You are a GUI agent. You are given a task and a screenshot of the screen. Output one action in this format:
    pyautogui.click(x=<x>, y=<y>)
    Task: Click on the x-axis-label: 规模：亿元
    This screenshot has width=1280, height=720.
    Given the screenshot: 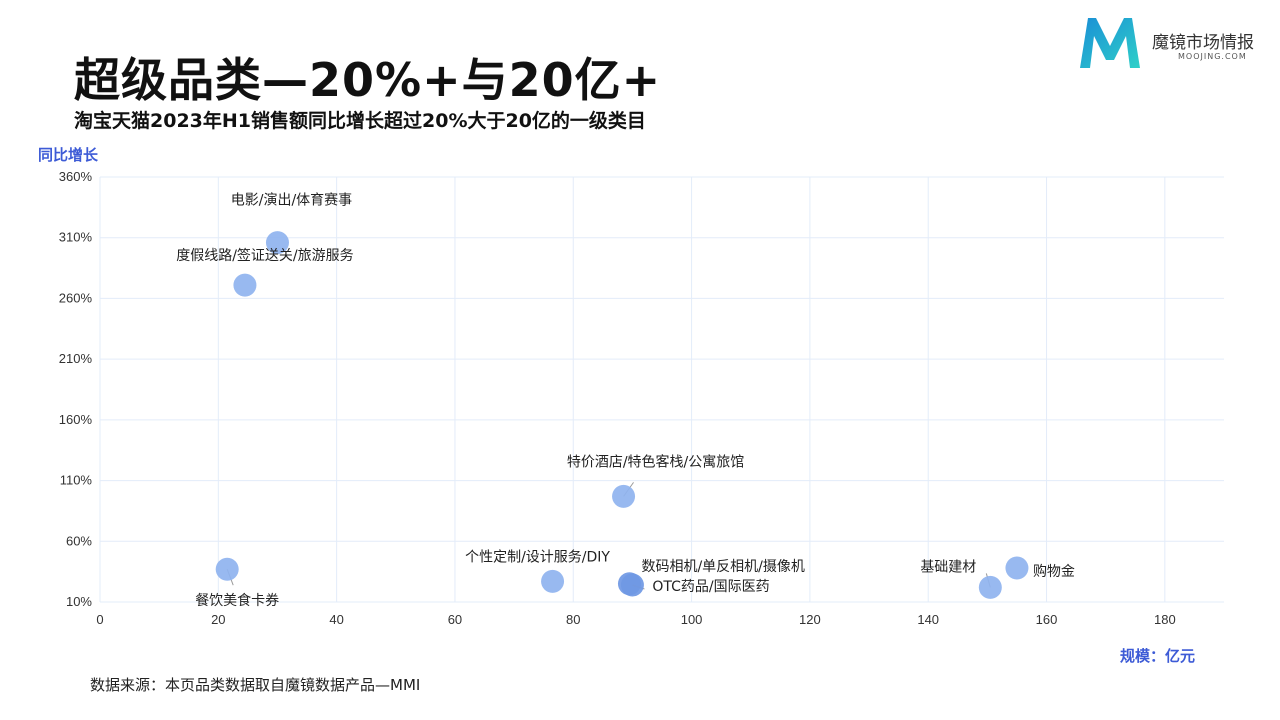 What is the action you would take?
    pyautogui.click(x=1158, y=656)
    